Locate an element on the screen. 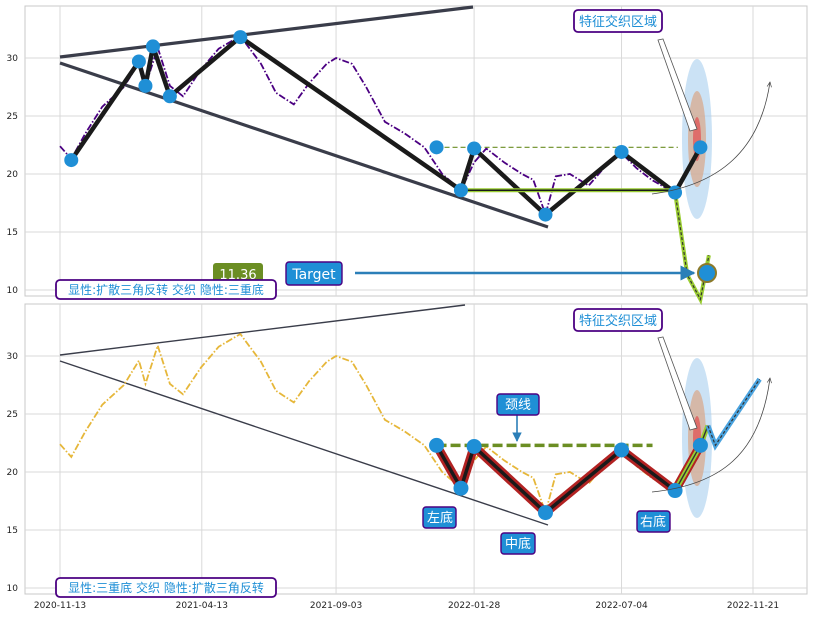 The image size is (813, 617). middle-bottom-badge: 中底 is located at coordinates (518, 543).